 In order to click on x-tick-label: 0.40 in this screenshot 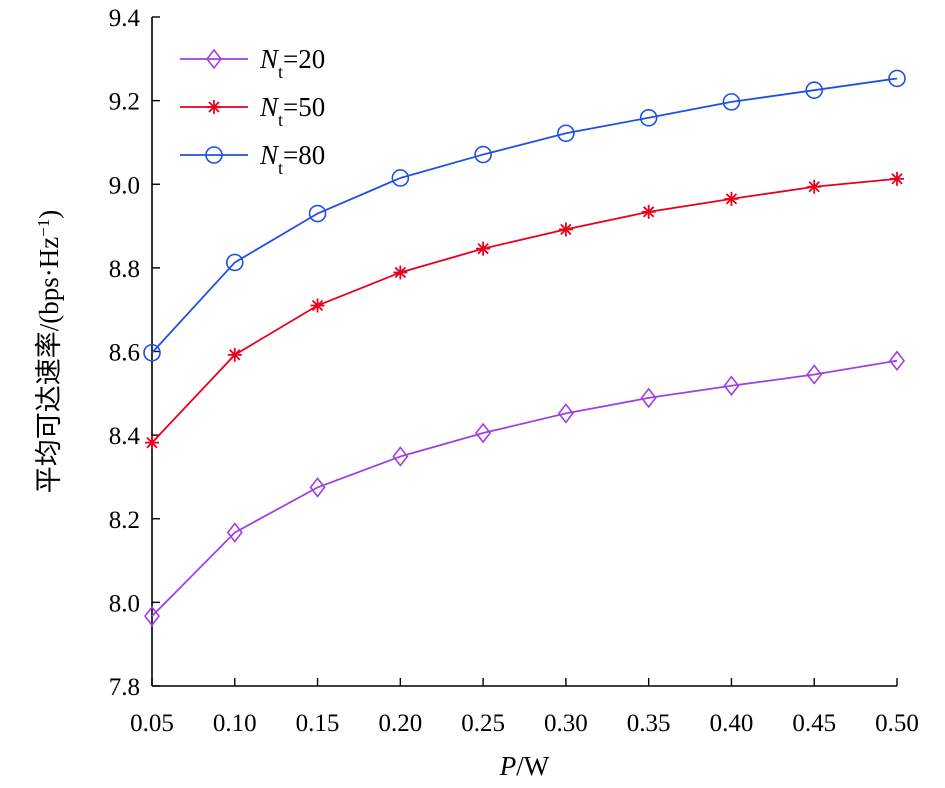, I will do `click(732, 723)`.